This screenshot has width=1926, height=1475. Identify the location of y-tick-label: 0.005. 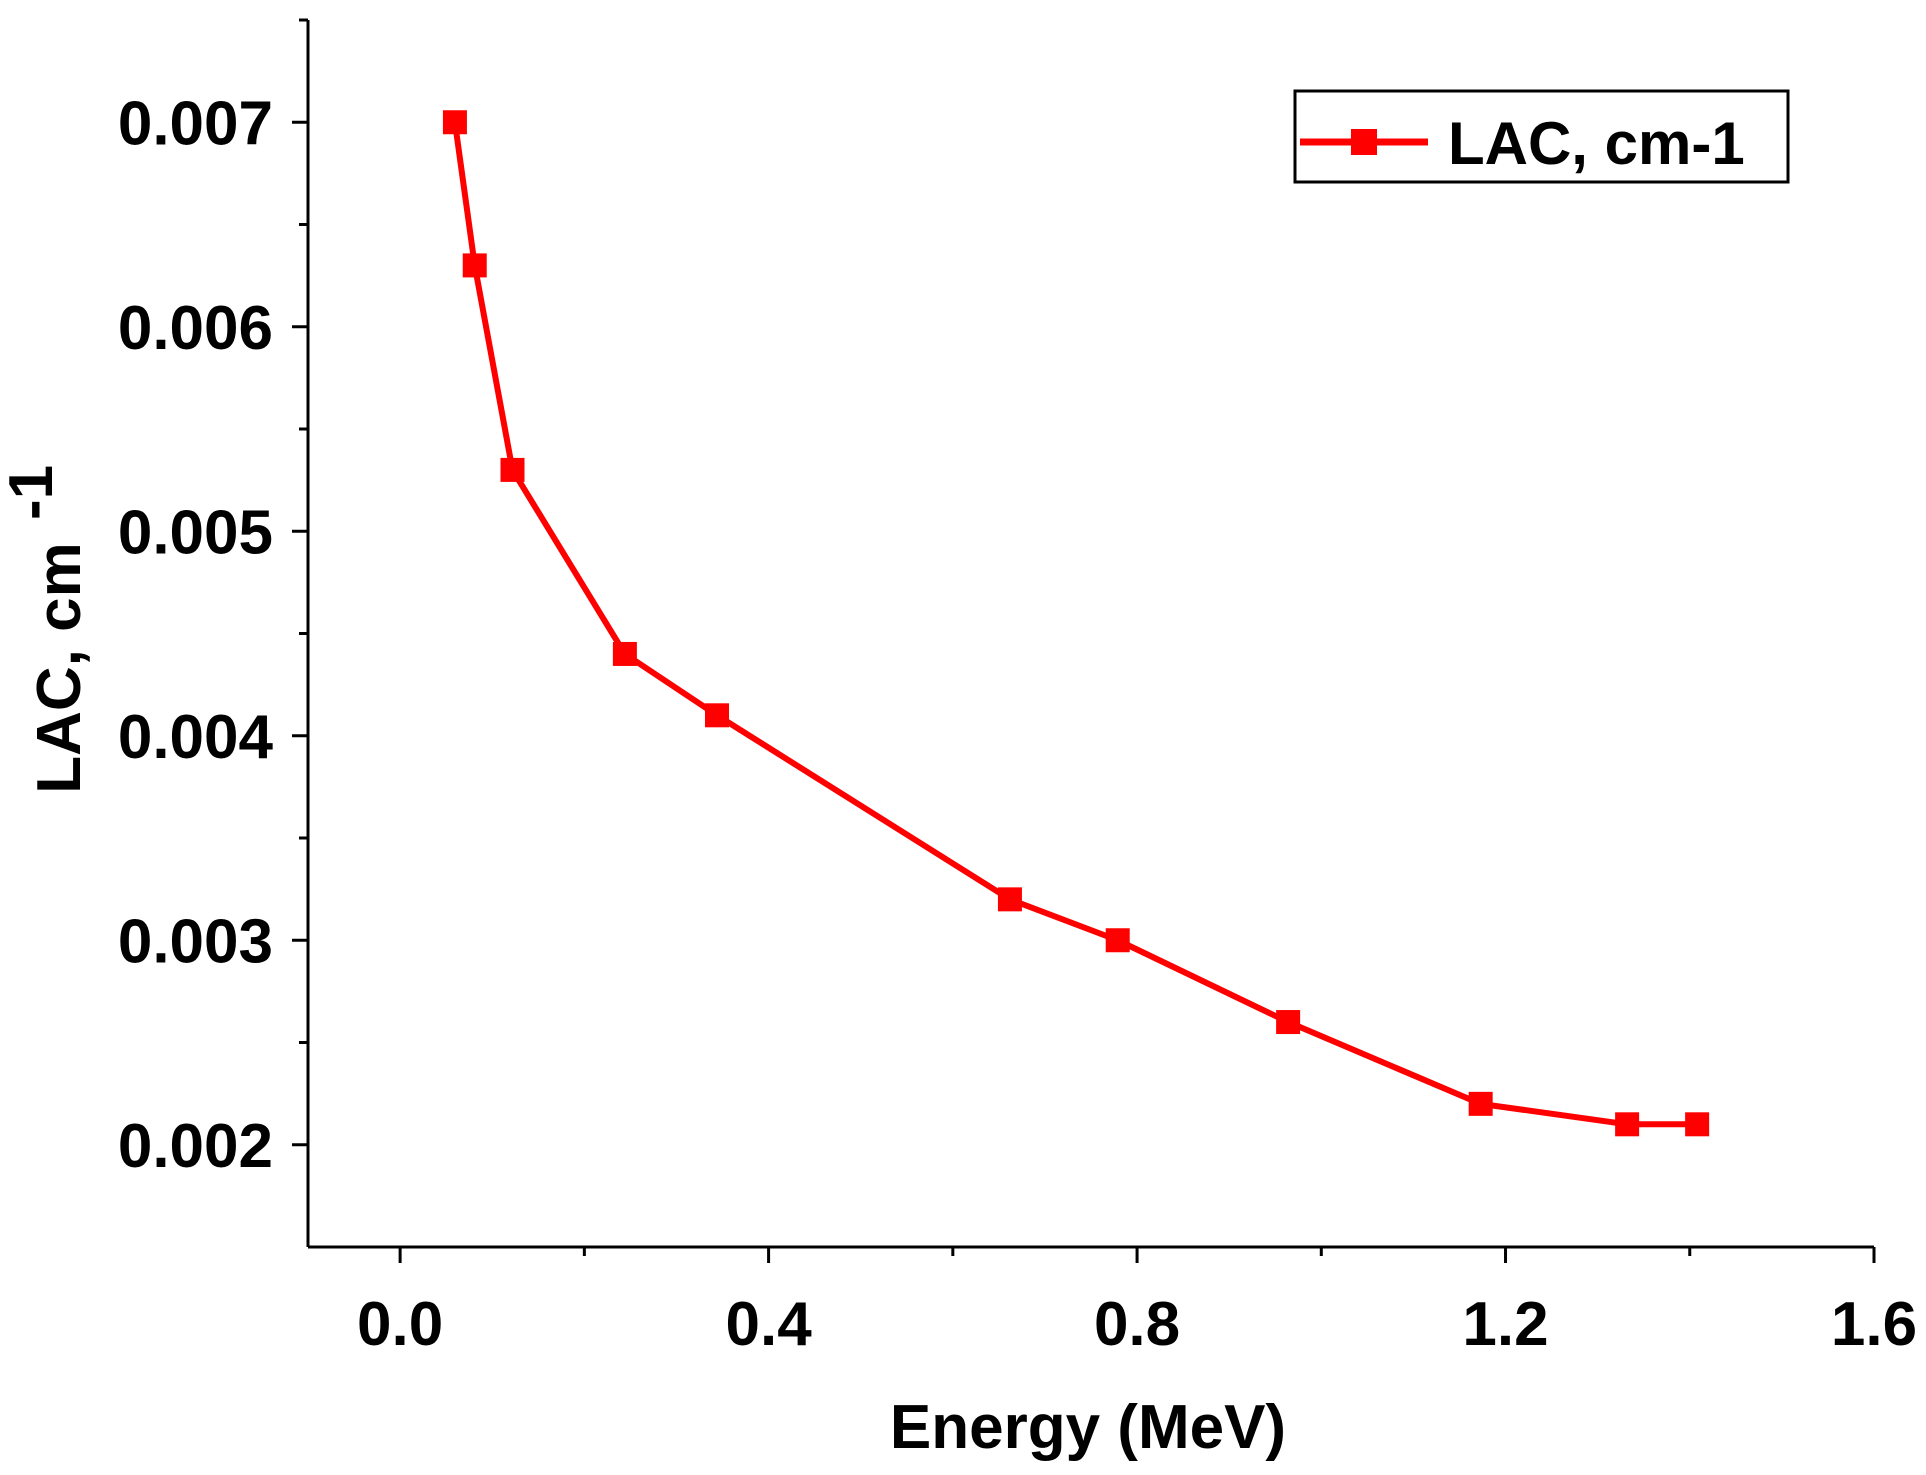
(195, 532).